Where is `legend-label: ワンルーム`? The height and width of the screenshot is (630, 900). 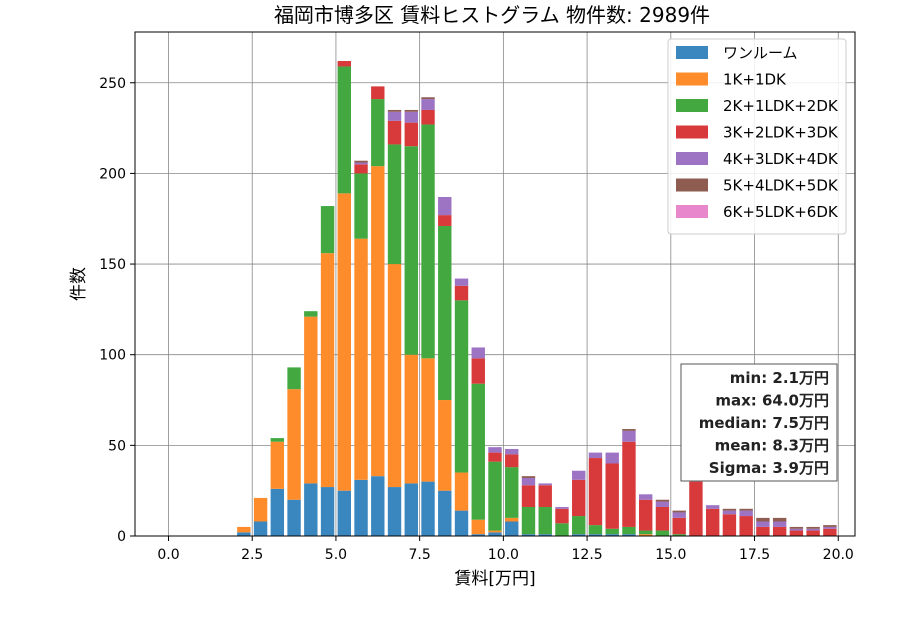
legend-label: ワンルーム is located at coordinates (760, 53).